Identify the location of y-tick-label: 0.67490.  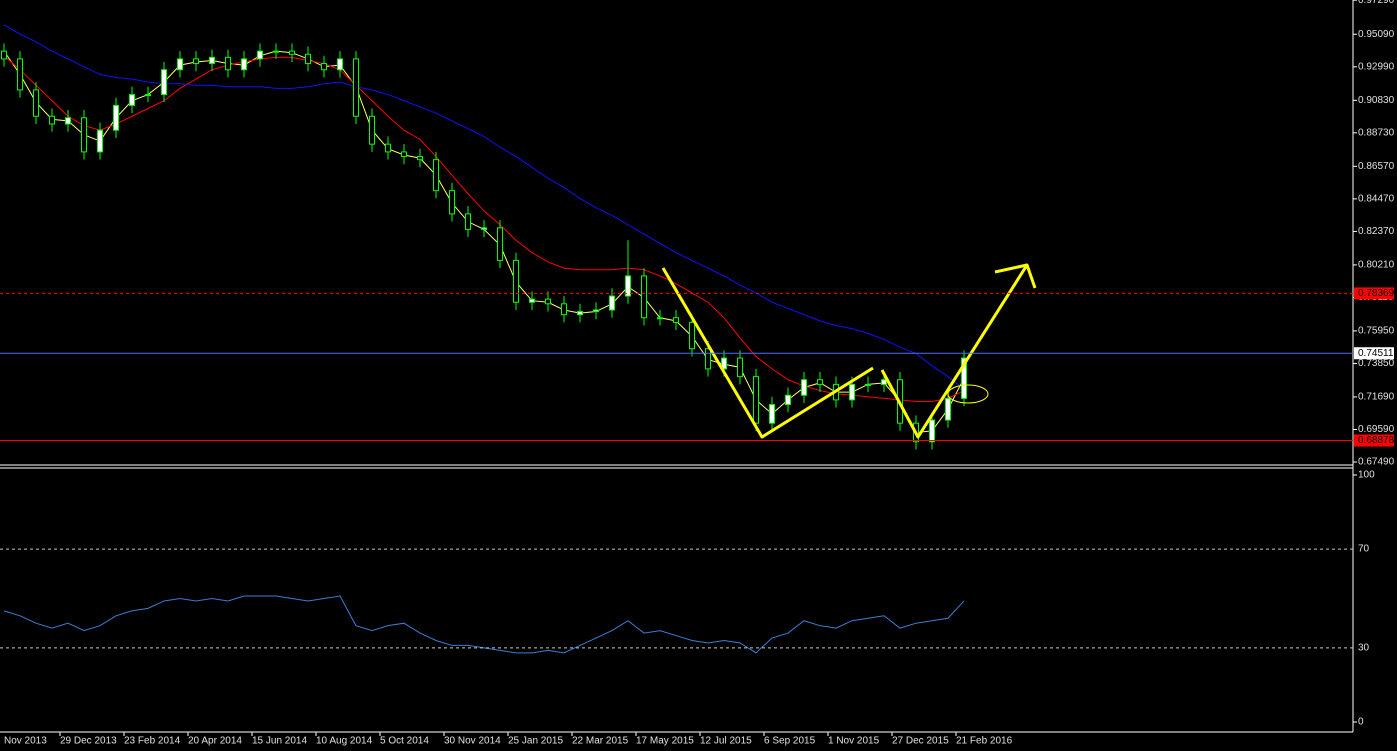
(1376, 462).